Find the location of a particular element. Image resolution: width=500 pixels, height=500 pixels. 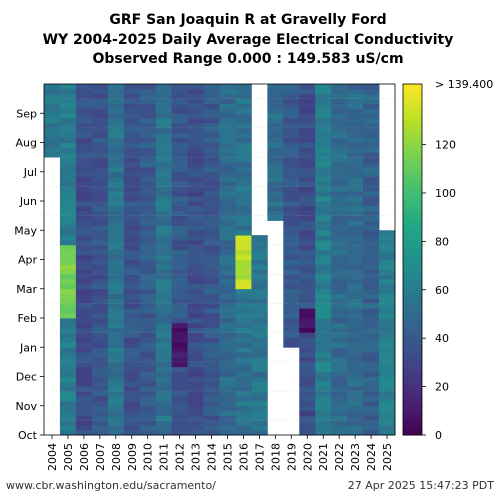

heatmap-cell-2010-Jun is located at coordinates (148, 179).